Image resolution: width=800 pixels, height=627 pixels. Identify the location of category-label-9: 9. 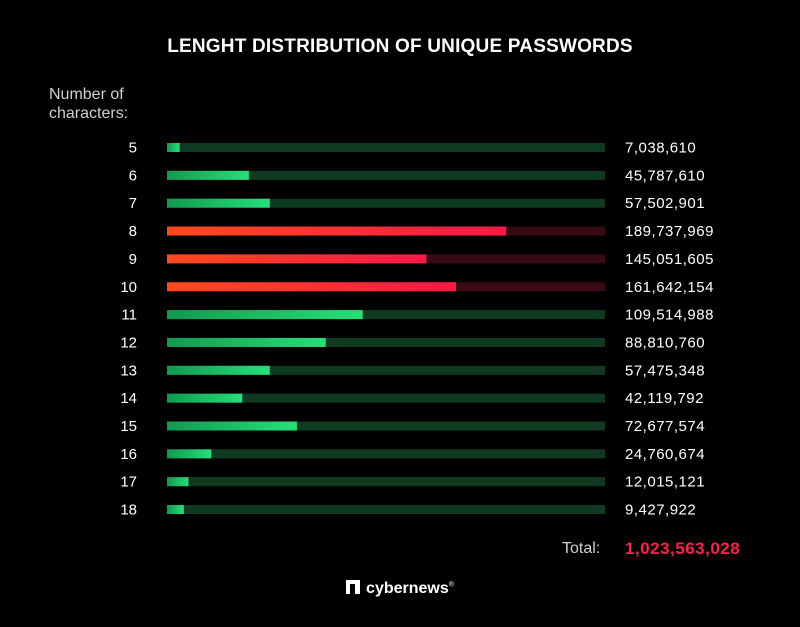
(133, 259).